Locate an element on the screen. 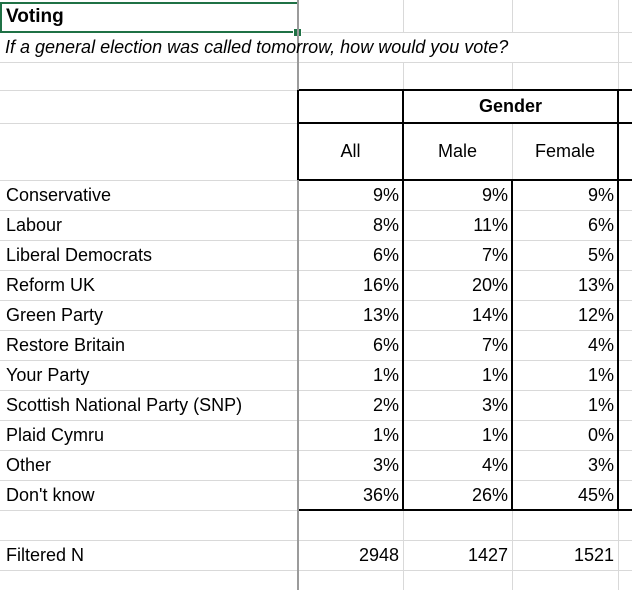 The width and height of the screenshot is (632, 590). row-label: Liberal Democrats is located at coordinates (79, 255).